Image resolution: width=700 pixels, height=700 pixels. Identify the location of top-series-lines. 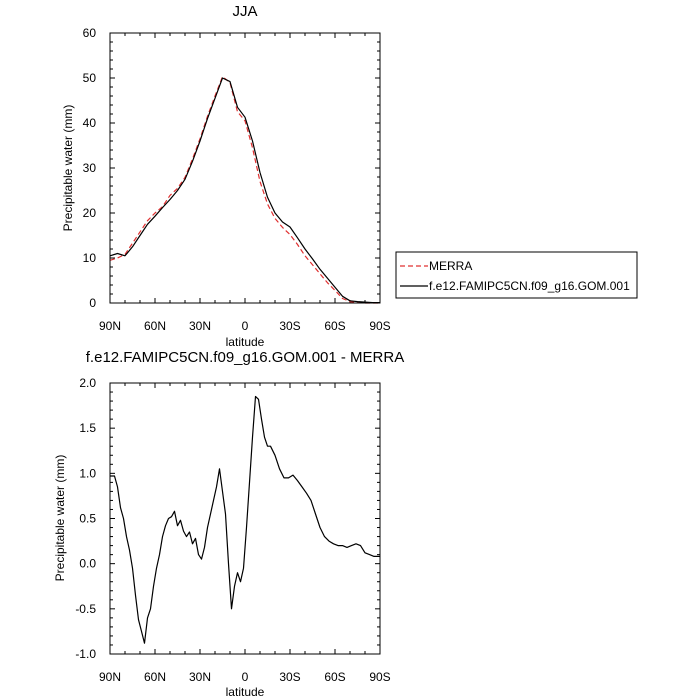
(244, 190).